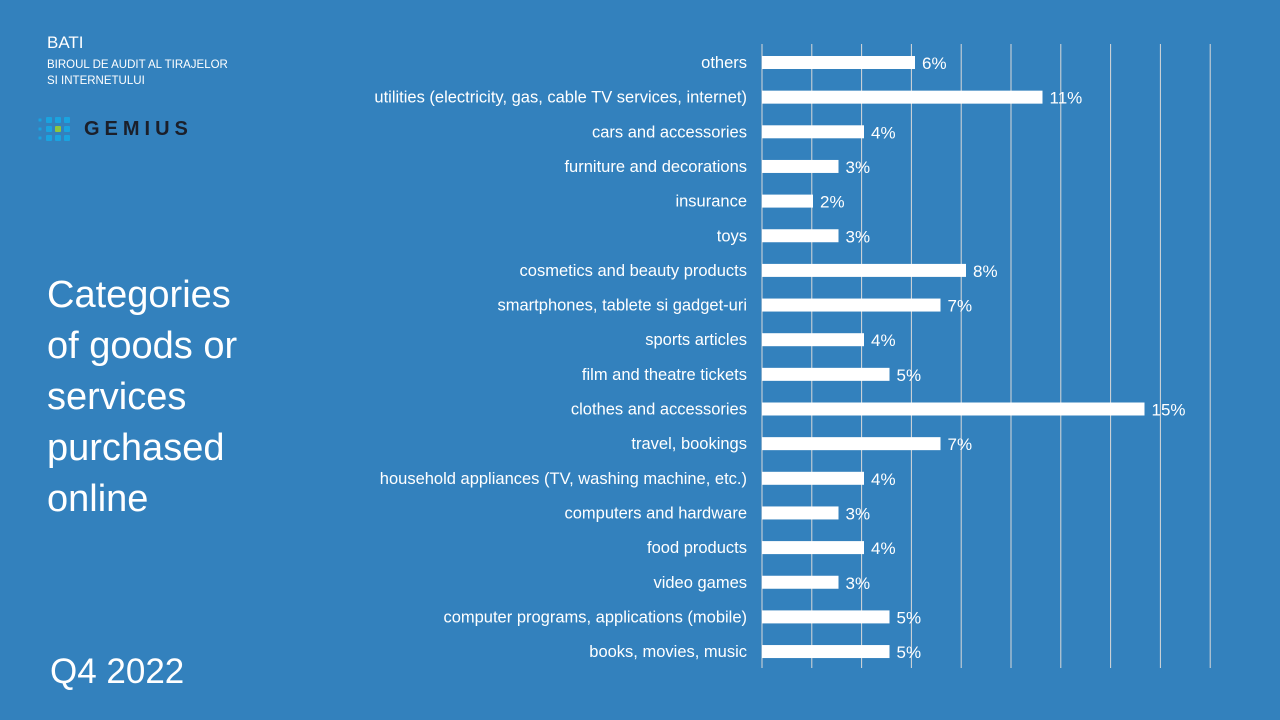 The width and height of the screenshot is (1280, 720). Describe the element at coordinates (1066, 98) in the screenshot. I see `data-label: 11%` at that location.